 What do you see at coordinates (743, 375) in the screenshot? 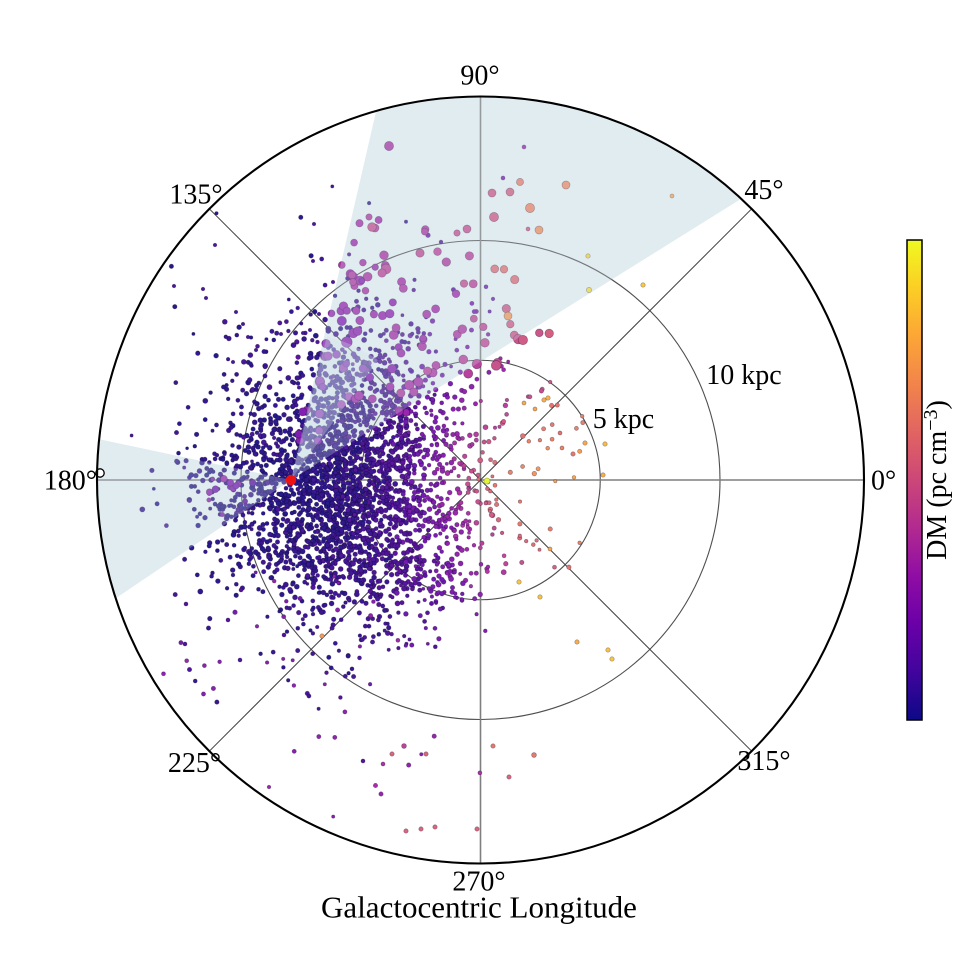
I see `svg-text: 10 kpc` at bounding box center [743, 375].